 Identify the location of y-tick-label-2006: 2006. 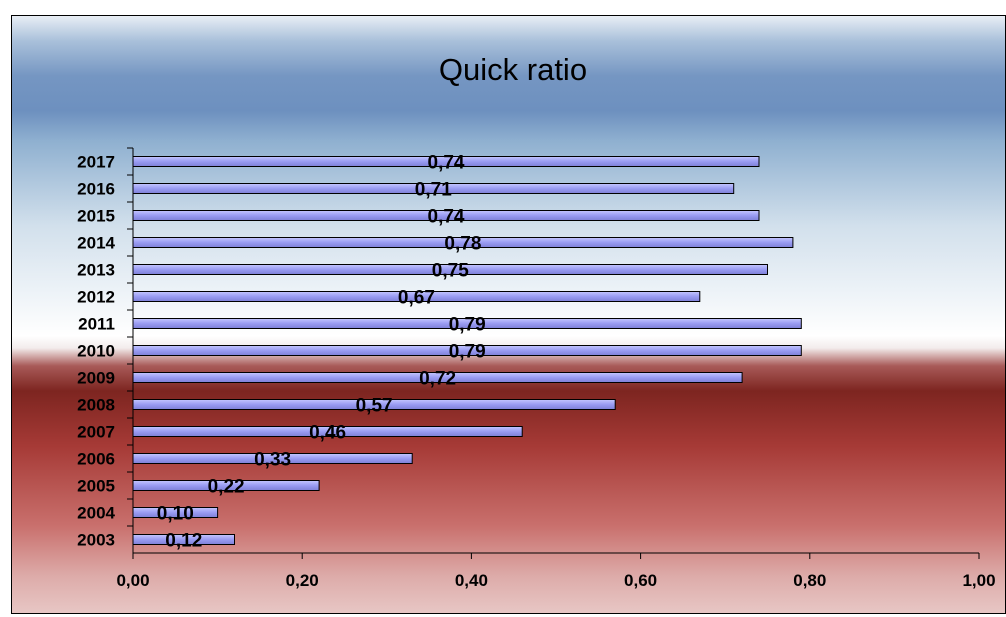
(96, 459).